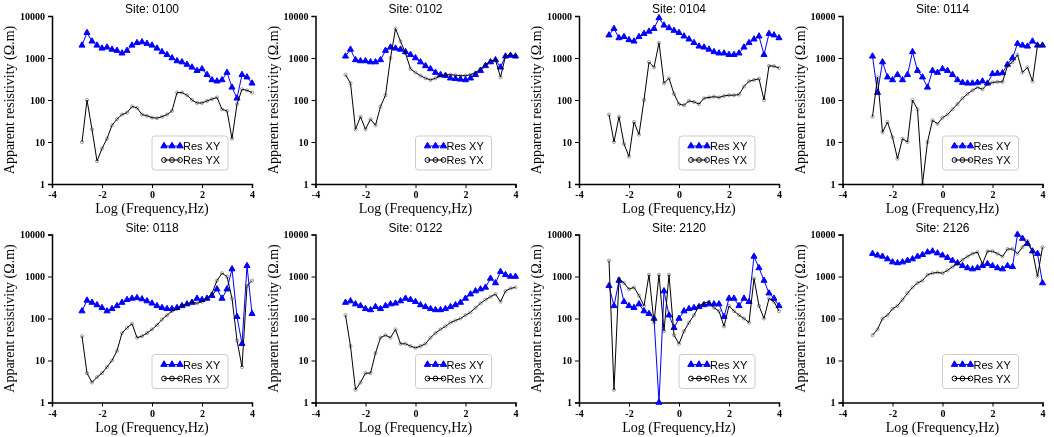  Describe the element at coordinates (152, 227) in the screenshot. I see `chart-title: Site: 0118` at that location.